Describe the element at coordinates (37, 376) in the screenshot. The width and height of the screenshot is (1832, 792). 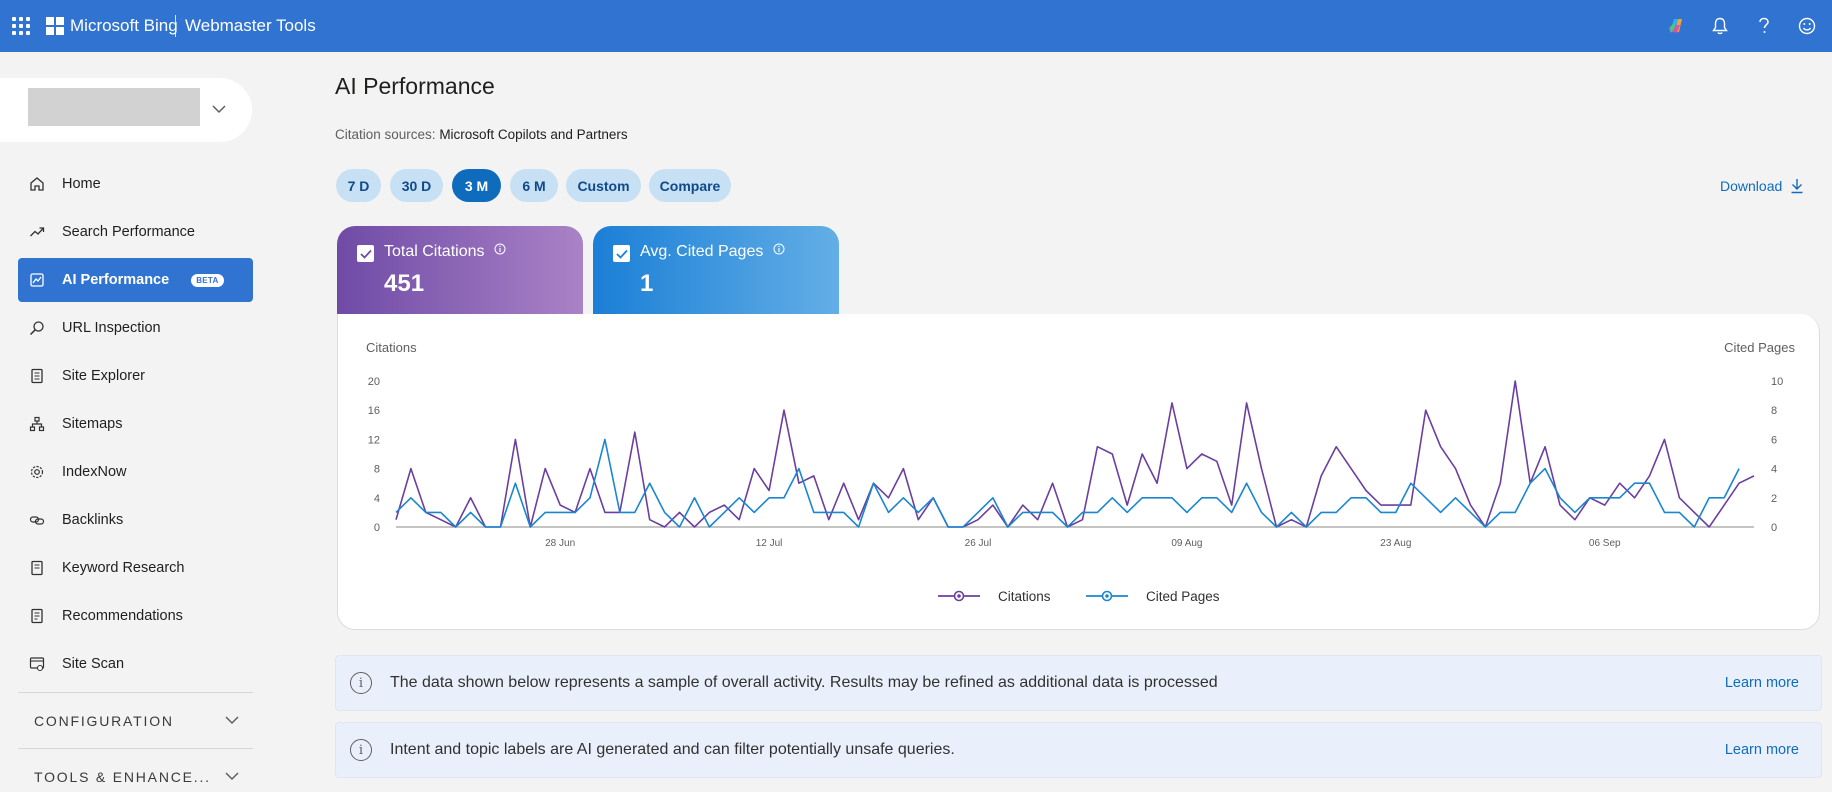
I see `document-icon` at that location.